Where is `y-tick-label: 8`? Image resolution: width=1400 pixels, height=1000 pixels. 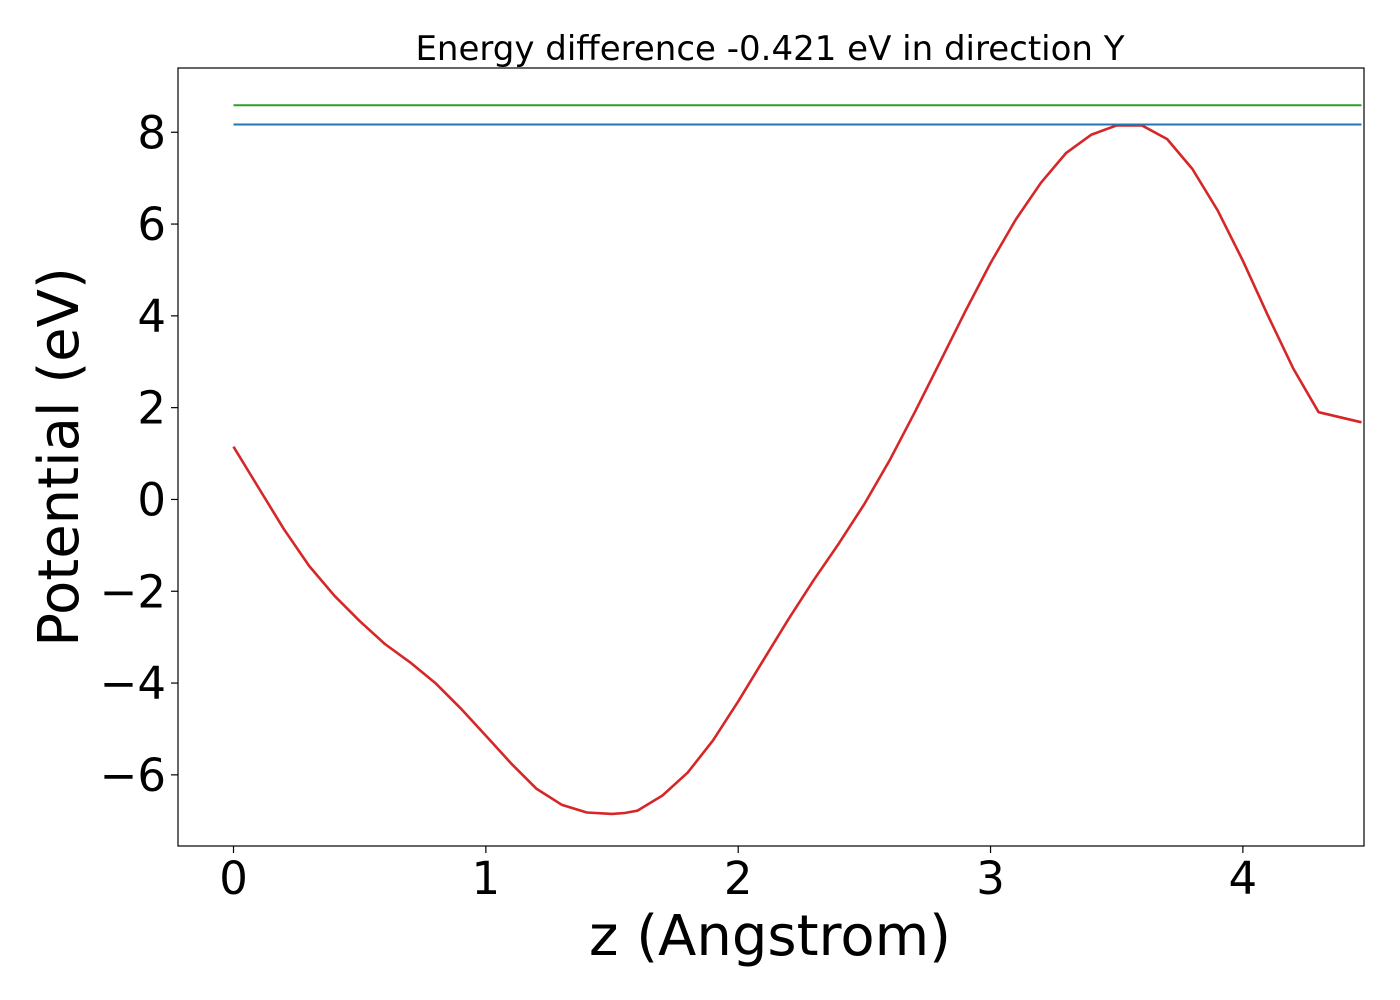 y-tick-label: 8 is located at coordinates (151, 132).